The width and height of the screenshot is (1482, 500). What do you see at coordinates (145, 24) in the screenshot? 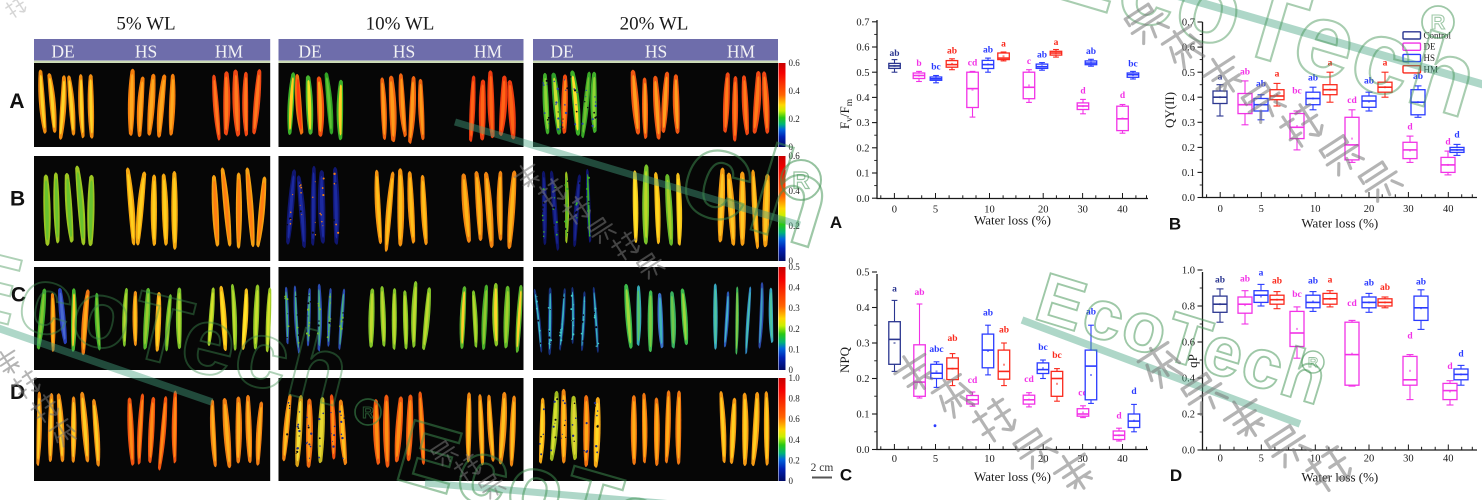
I see `svg-text: 5% WL` at bounding box center [145, 24].